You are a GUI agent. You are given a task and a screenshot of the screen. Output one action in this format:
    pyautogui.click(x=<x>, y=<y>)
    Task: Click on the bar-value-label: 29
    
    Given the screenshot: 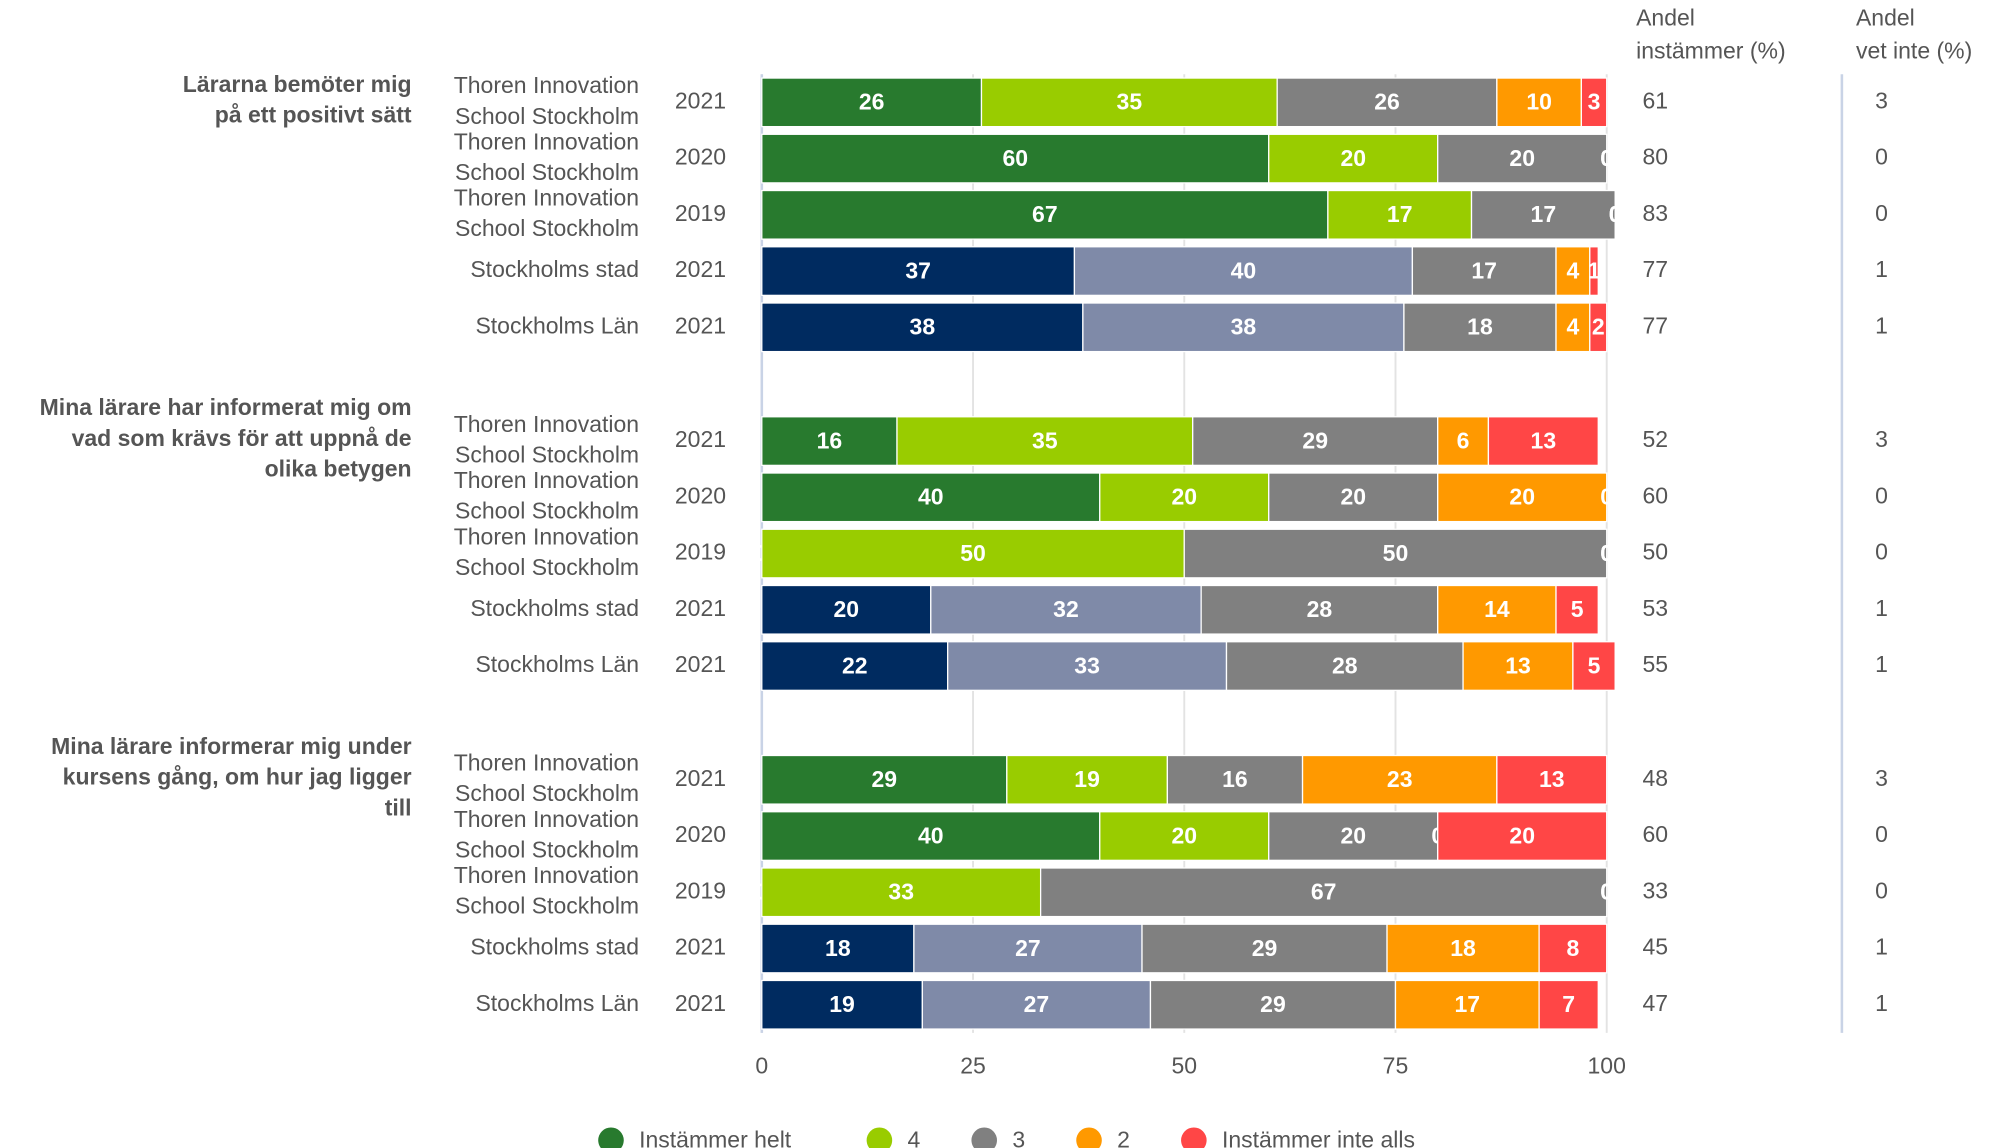 What is the action you would take?
    pyautogui.click(x=1265, y=948)
    